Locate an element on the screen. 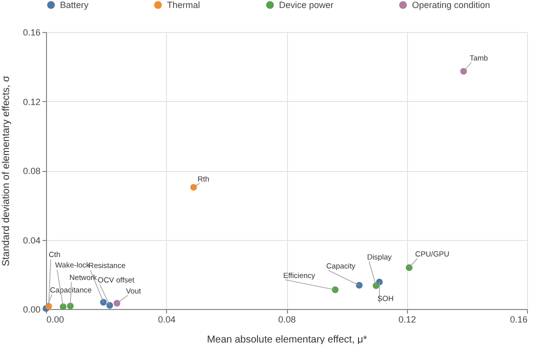 The image size is (550, 353). x-tick-label: 0.08 is located at coordinates (287, 319).